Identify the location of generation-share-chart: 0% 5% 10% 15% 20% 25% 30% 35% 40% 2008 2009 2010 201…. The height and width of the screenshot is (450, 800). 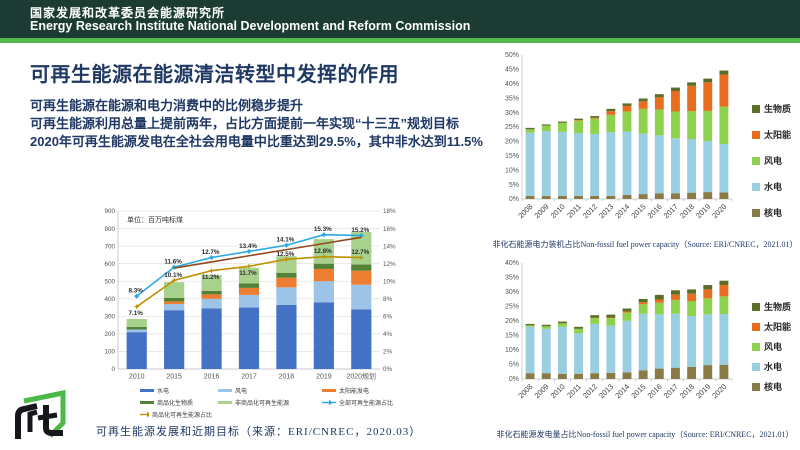
(615, 337).